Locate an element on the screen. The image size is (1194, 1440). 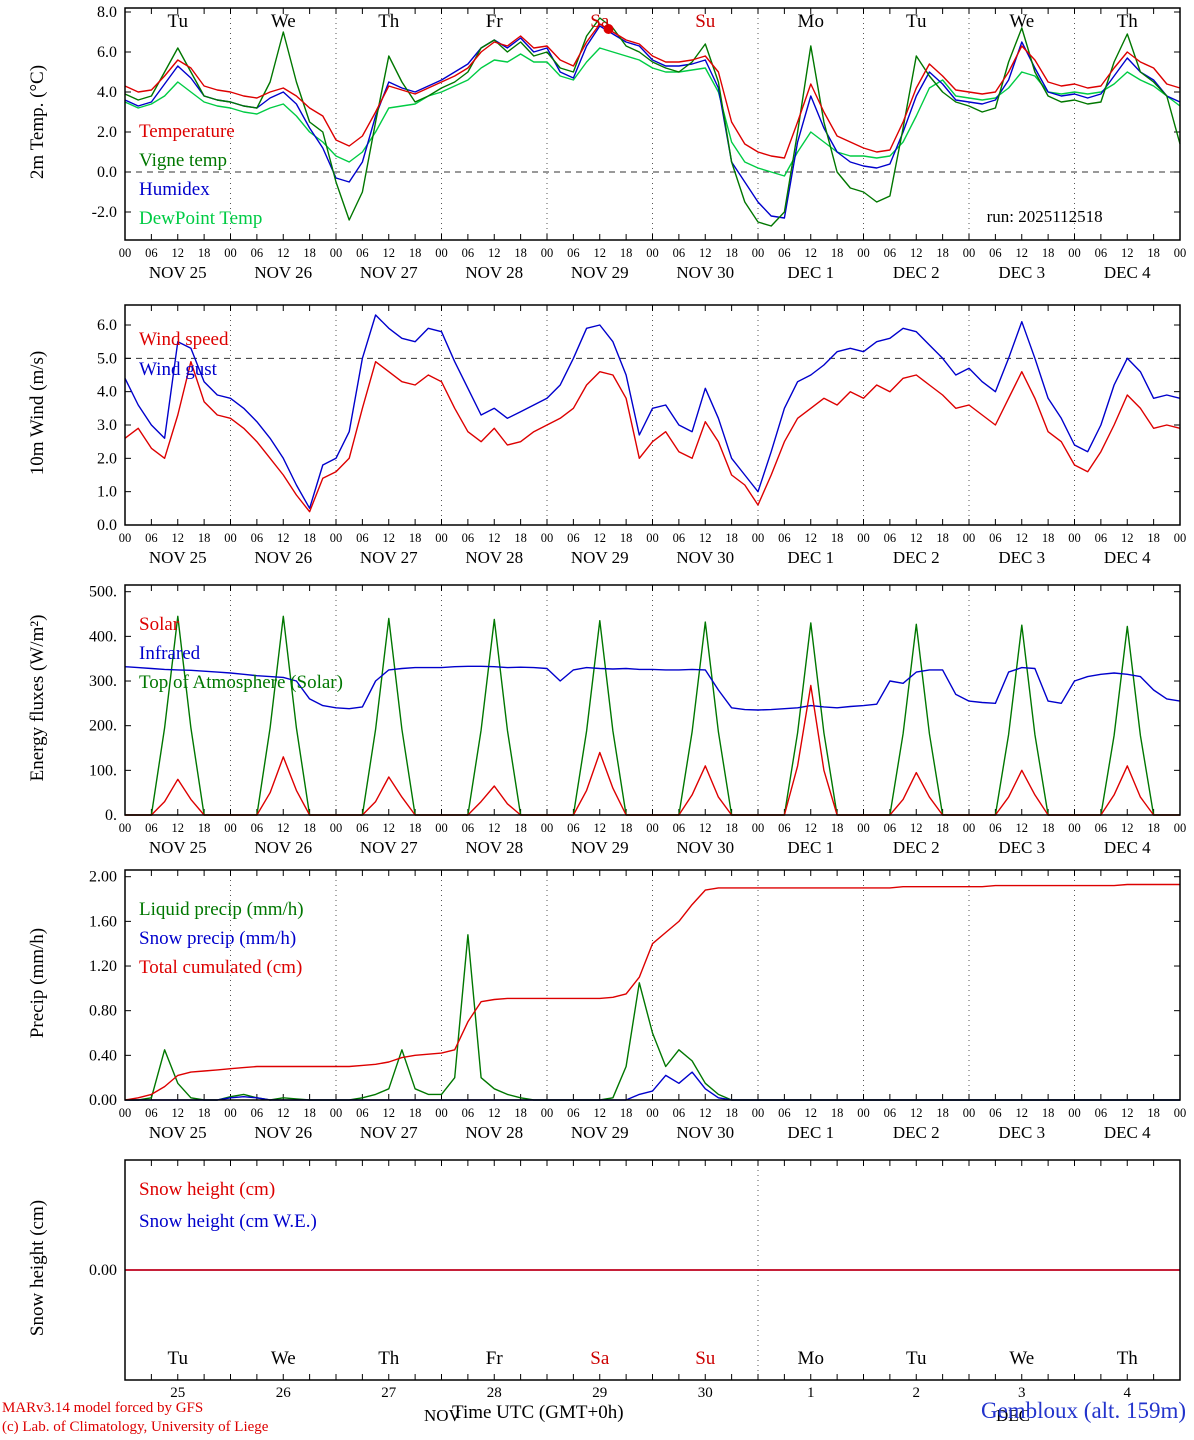
day-number: 3 is located at coordinates (1022, 1393).